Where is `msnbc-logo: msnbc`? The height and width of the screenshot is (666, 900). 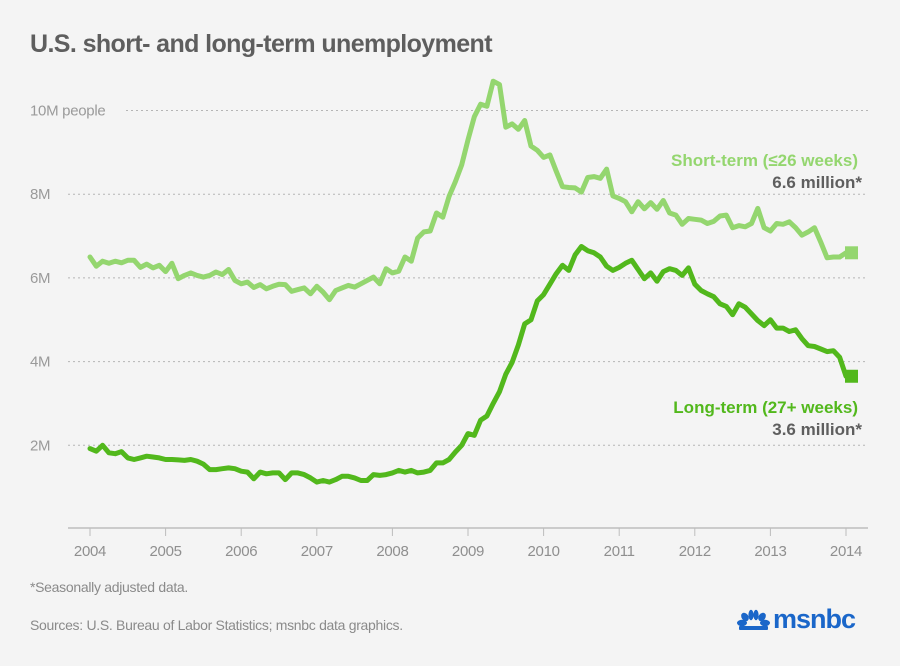 msnbc-logo: msnbc is located at coordinates (796, 619).